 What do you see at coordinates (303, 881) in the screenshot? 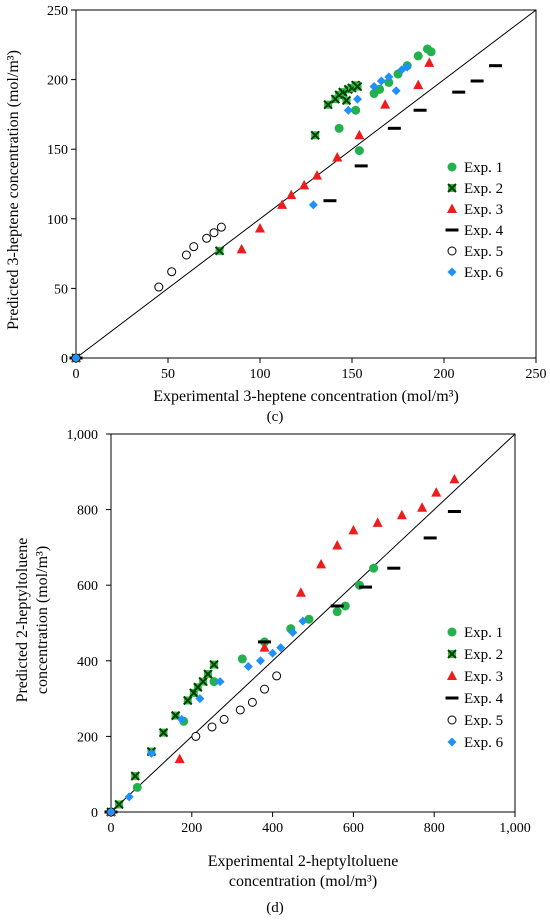
I see `chart1-x-axis-title: concentration (mol/m³)` at bounding box center [303, 881].